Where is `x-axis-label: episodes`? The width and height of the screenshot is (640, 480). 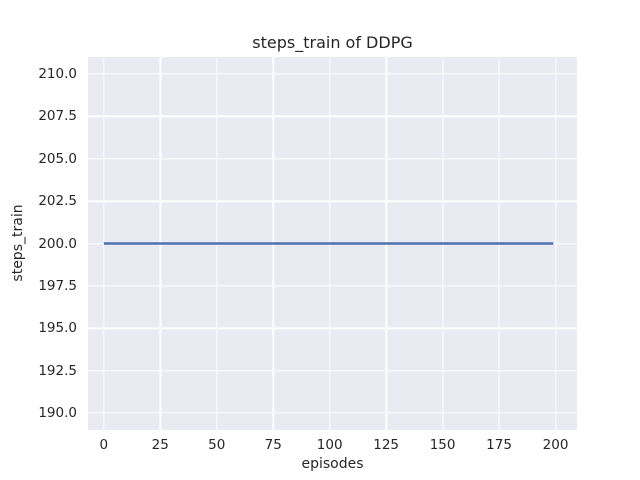 x-axis-label: episodes is located at coordinates (332, 464).